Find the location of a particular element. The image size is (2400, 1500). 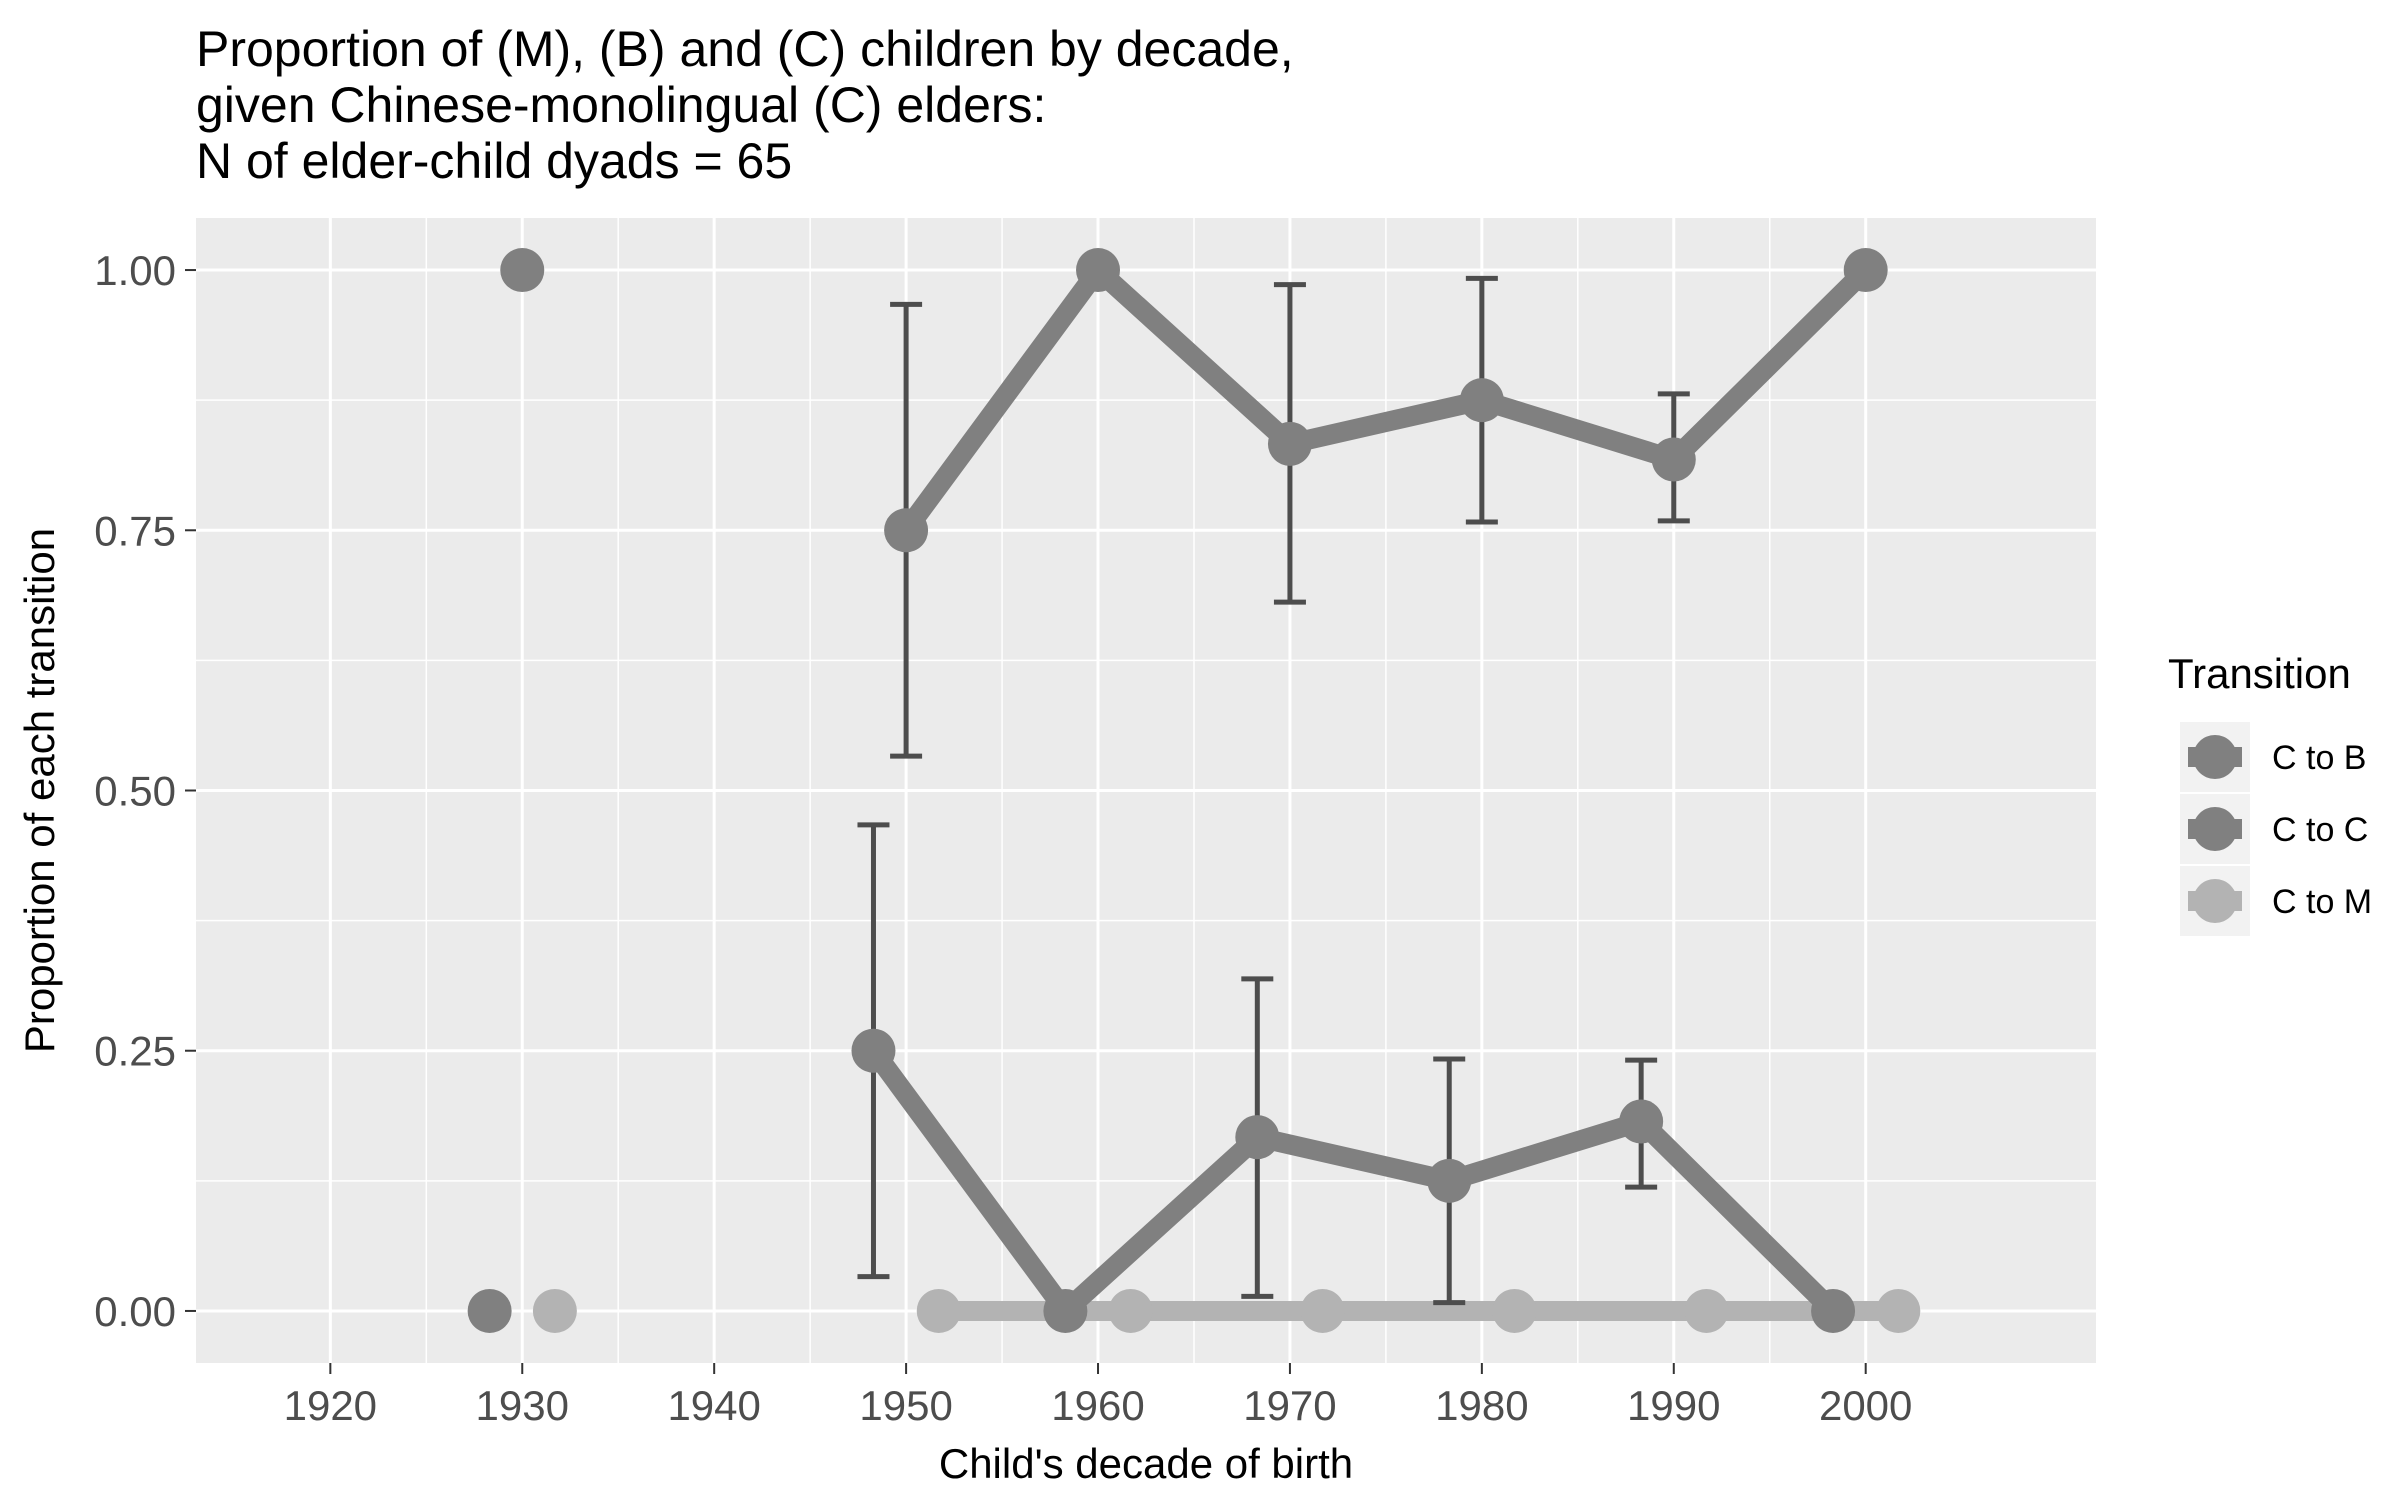

legend-key-point-c-to-c is located at coordinates (2215, 829).